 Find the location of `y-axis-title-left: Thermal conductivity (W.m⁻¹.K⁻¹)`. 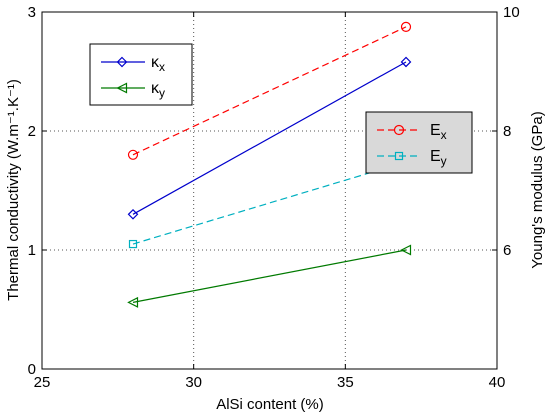

y-axis-title-left: Thermal conductivity (W.m⁻¹.K⁻¹) is located at coordinates (13, 190).